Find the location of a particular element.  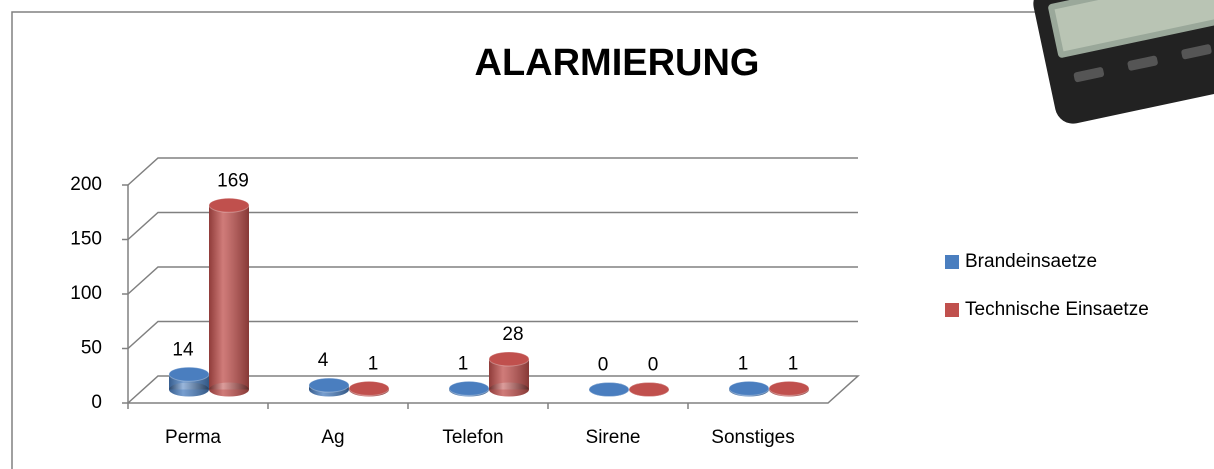

y-tick-label: 100 is located at coordinates (86, 293).